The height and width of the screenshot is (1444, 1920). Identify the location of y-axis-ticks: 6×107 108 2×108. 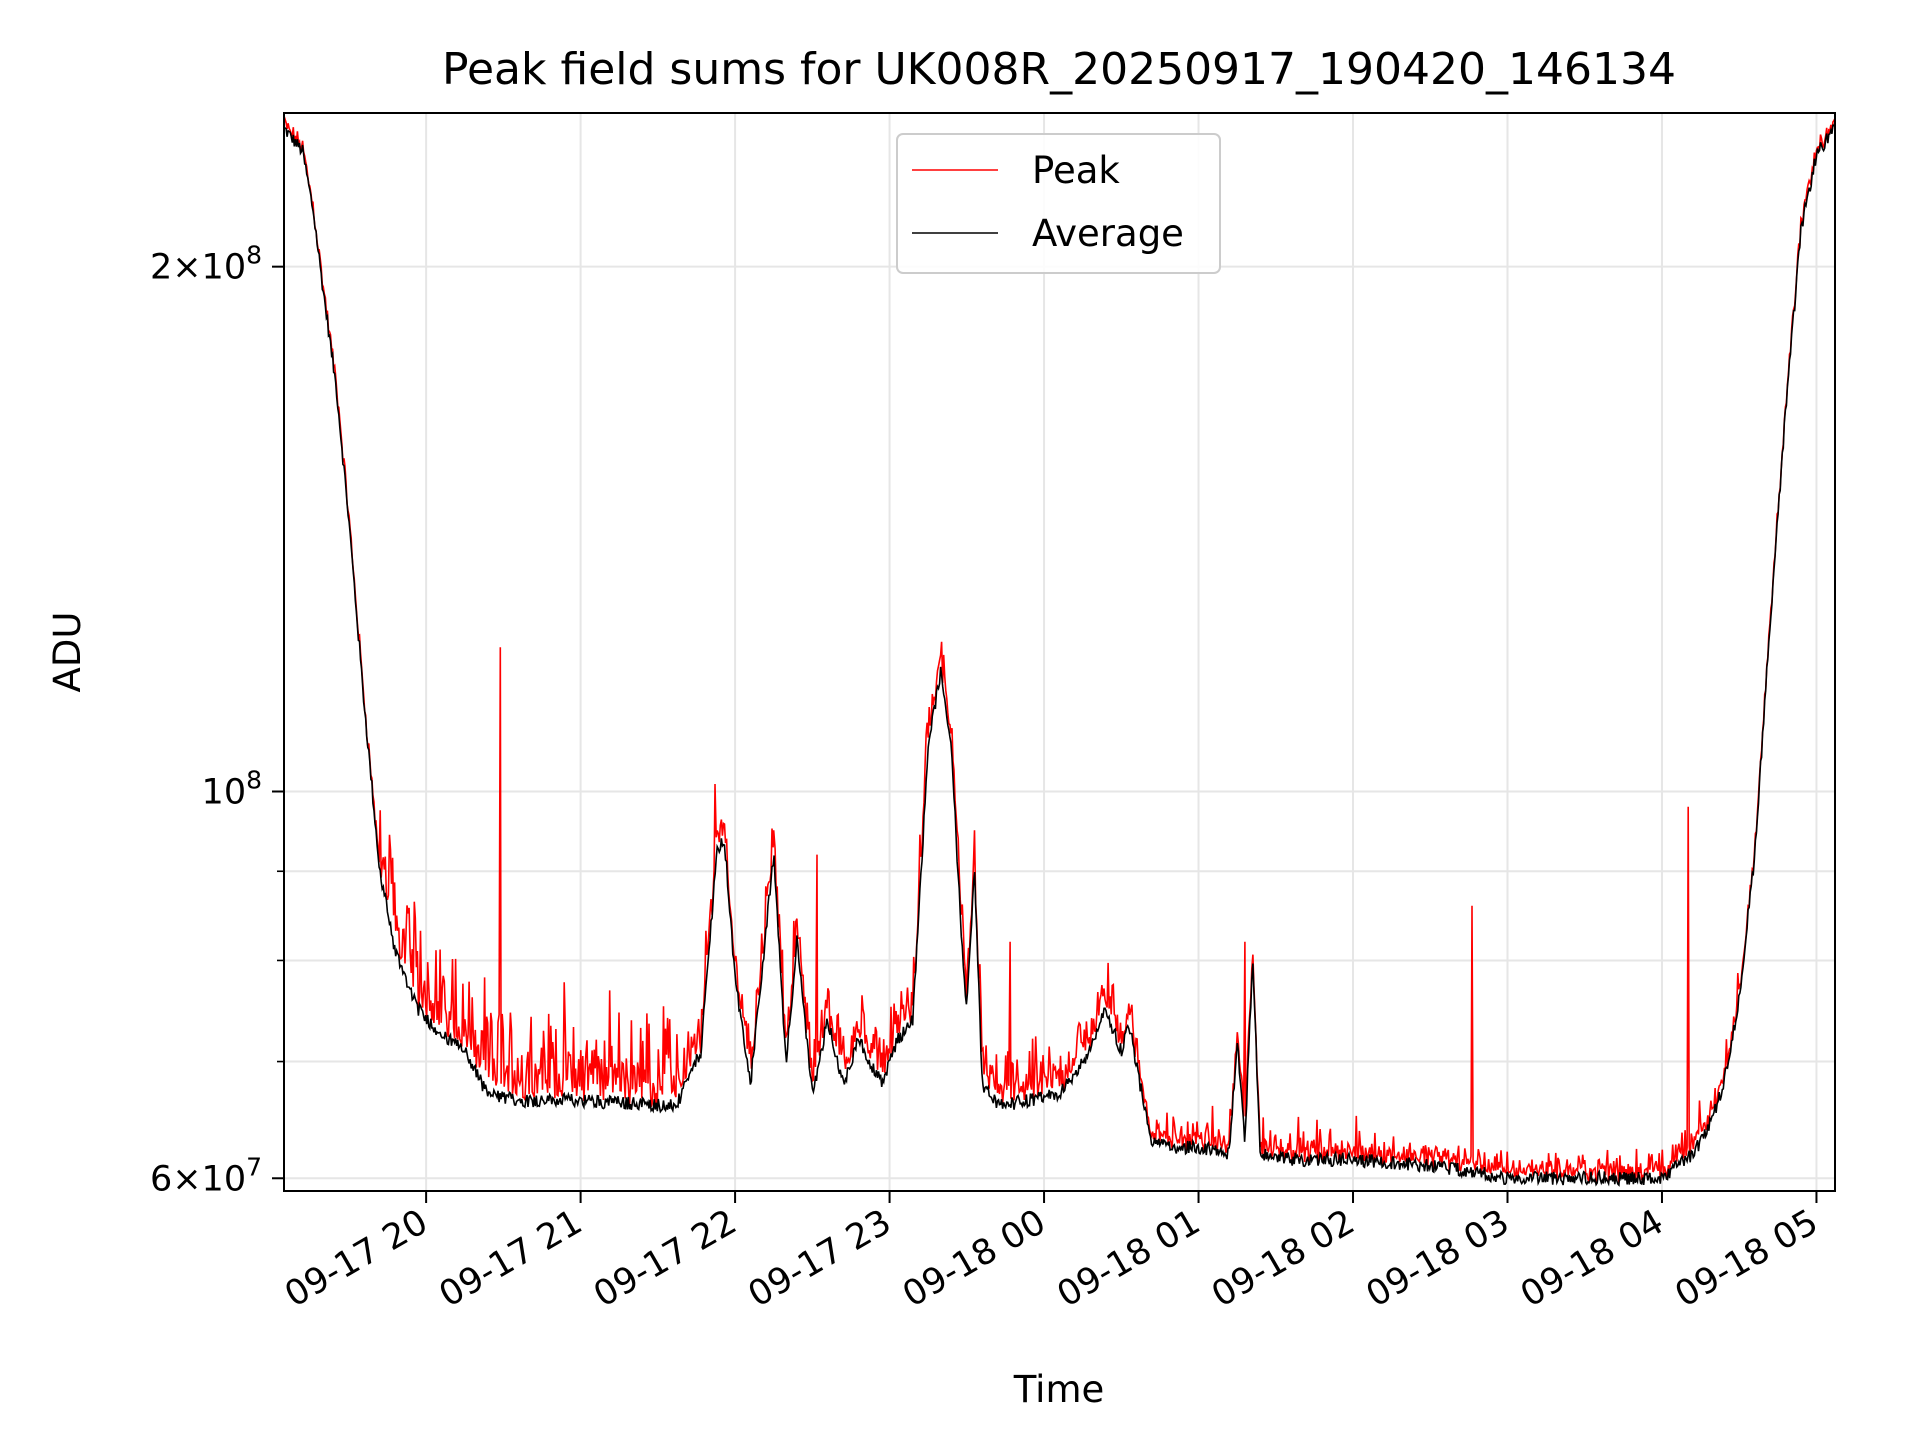
(217, 720).